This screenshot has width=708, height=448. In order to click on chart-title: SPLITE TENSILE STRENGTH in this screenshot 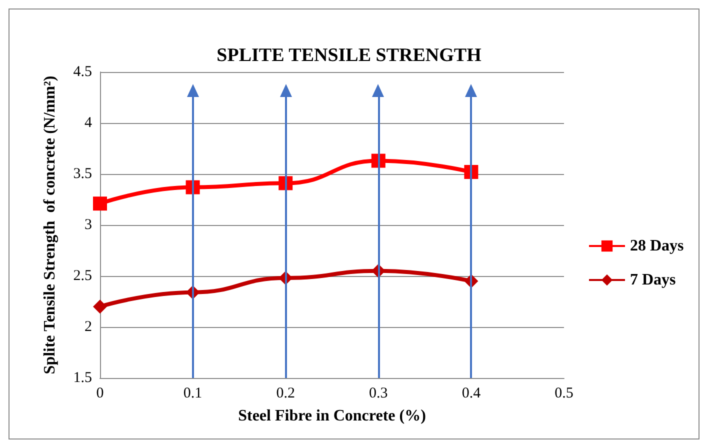, I will do `click(349, 55)`.